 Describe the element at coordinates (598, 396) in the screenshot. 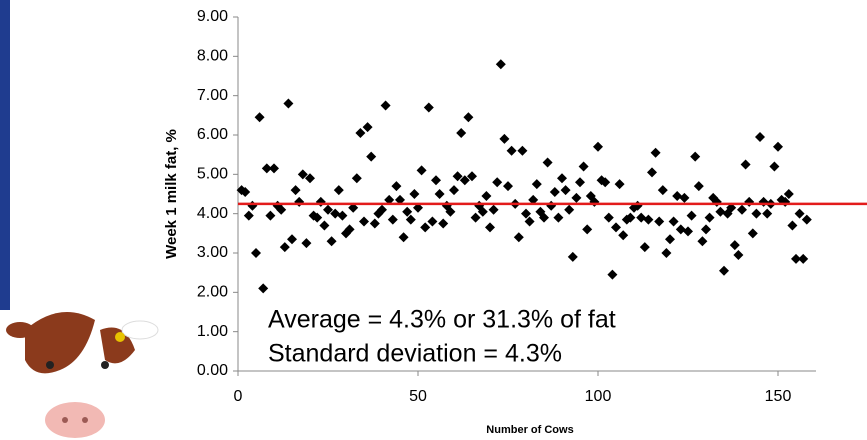

I see `x-tick-label: 100` at that location.